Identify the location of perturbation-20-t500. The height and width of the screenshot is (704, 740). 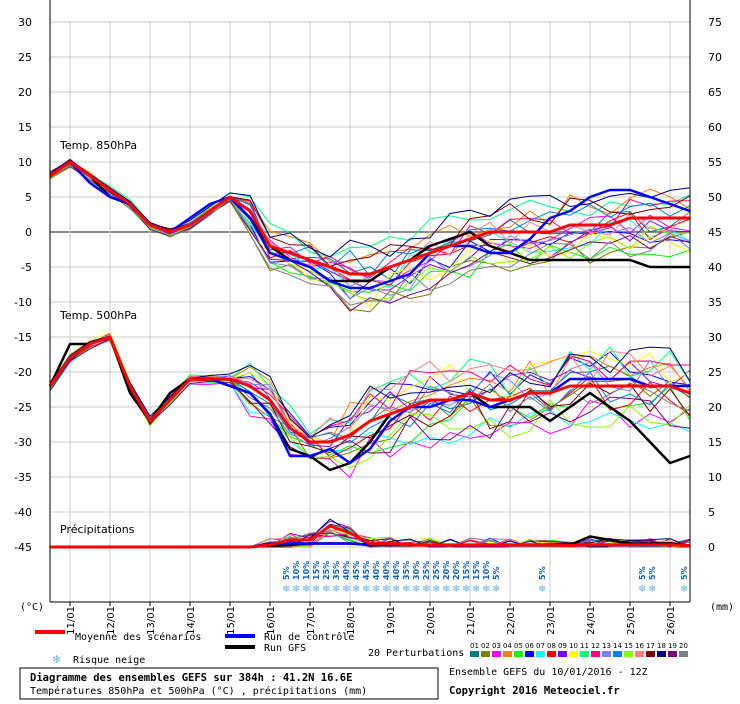
(370, 388).